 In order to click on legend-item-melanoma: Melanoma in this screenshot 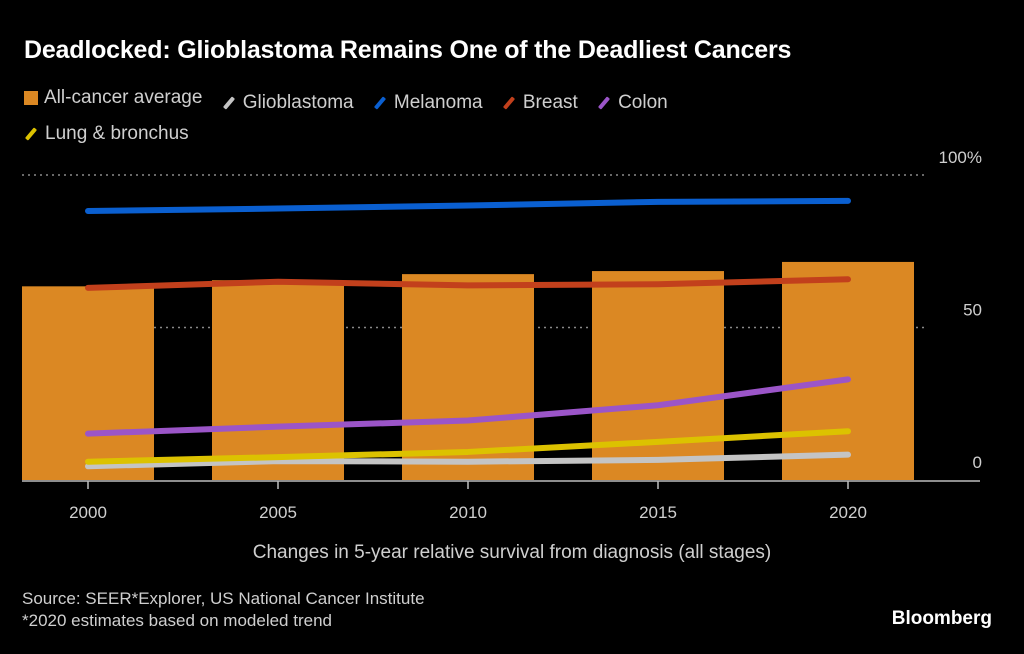, I will do `click(428, 103)`.